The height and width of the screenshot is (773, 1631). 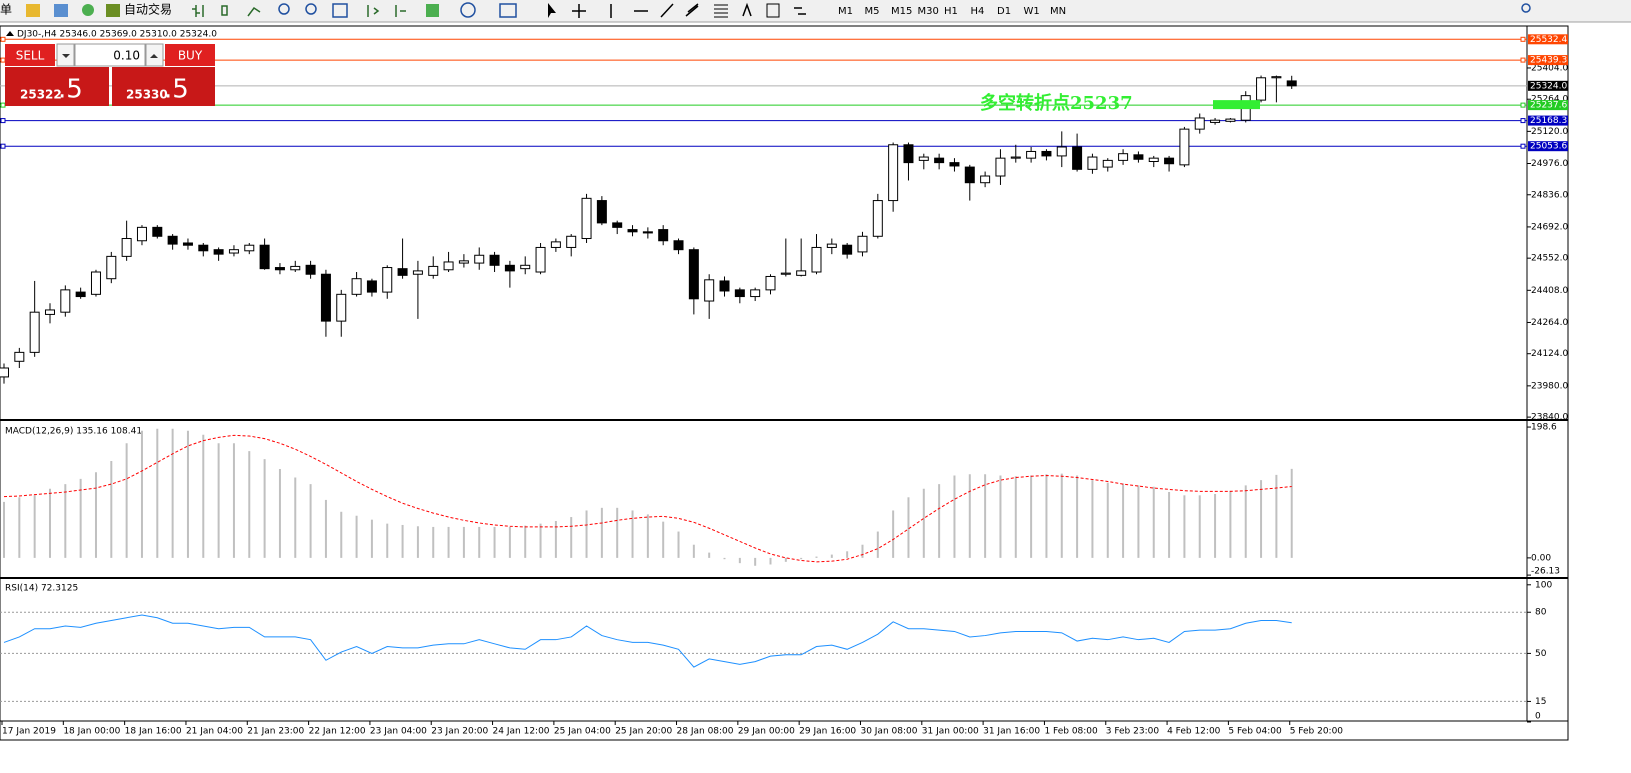 I want to click on chart-header: DJ30-,H4 25346.0 25369.0 25310.0 25324.0, so click(x=117, y=35).